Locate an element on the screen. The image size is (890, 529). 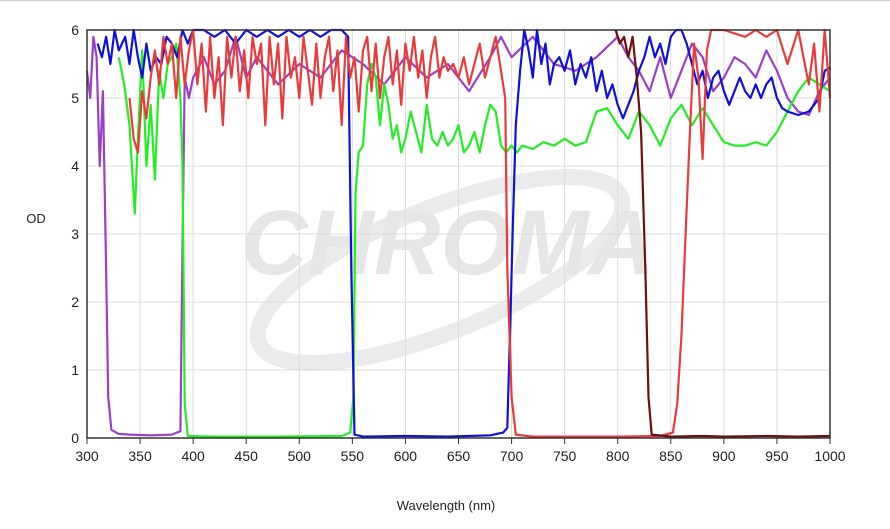
y-tick-label: 4 is located at coordinates (75, 166).